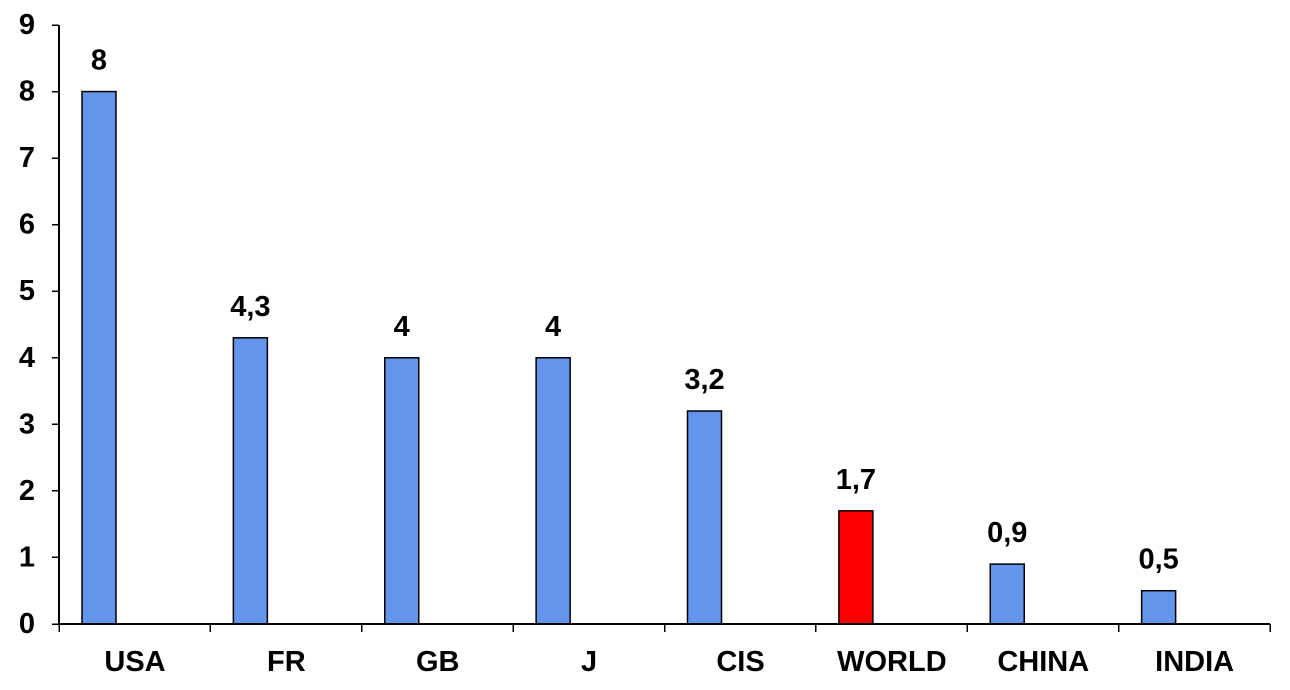 Image resolution: width=1290 pixels, height=690 pixels. Describe the element at coordinates (27, 92) in the screenshot. I see `y-tick-label: 8` at that location.